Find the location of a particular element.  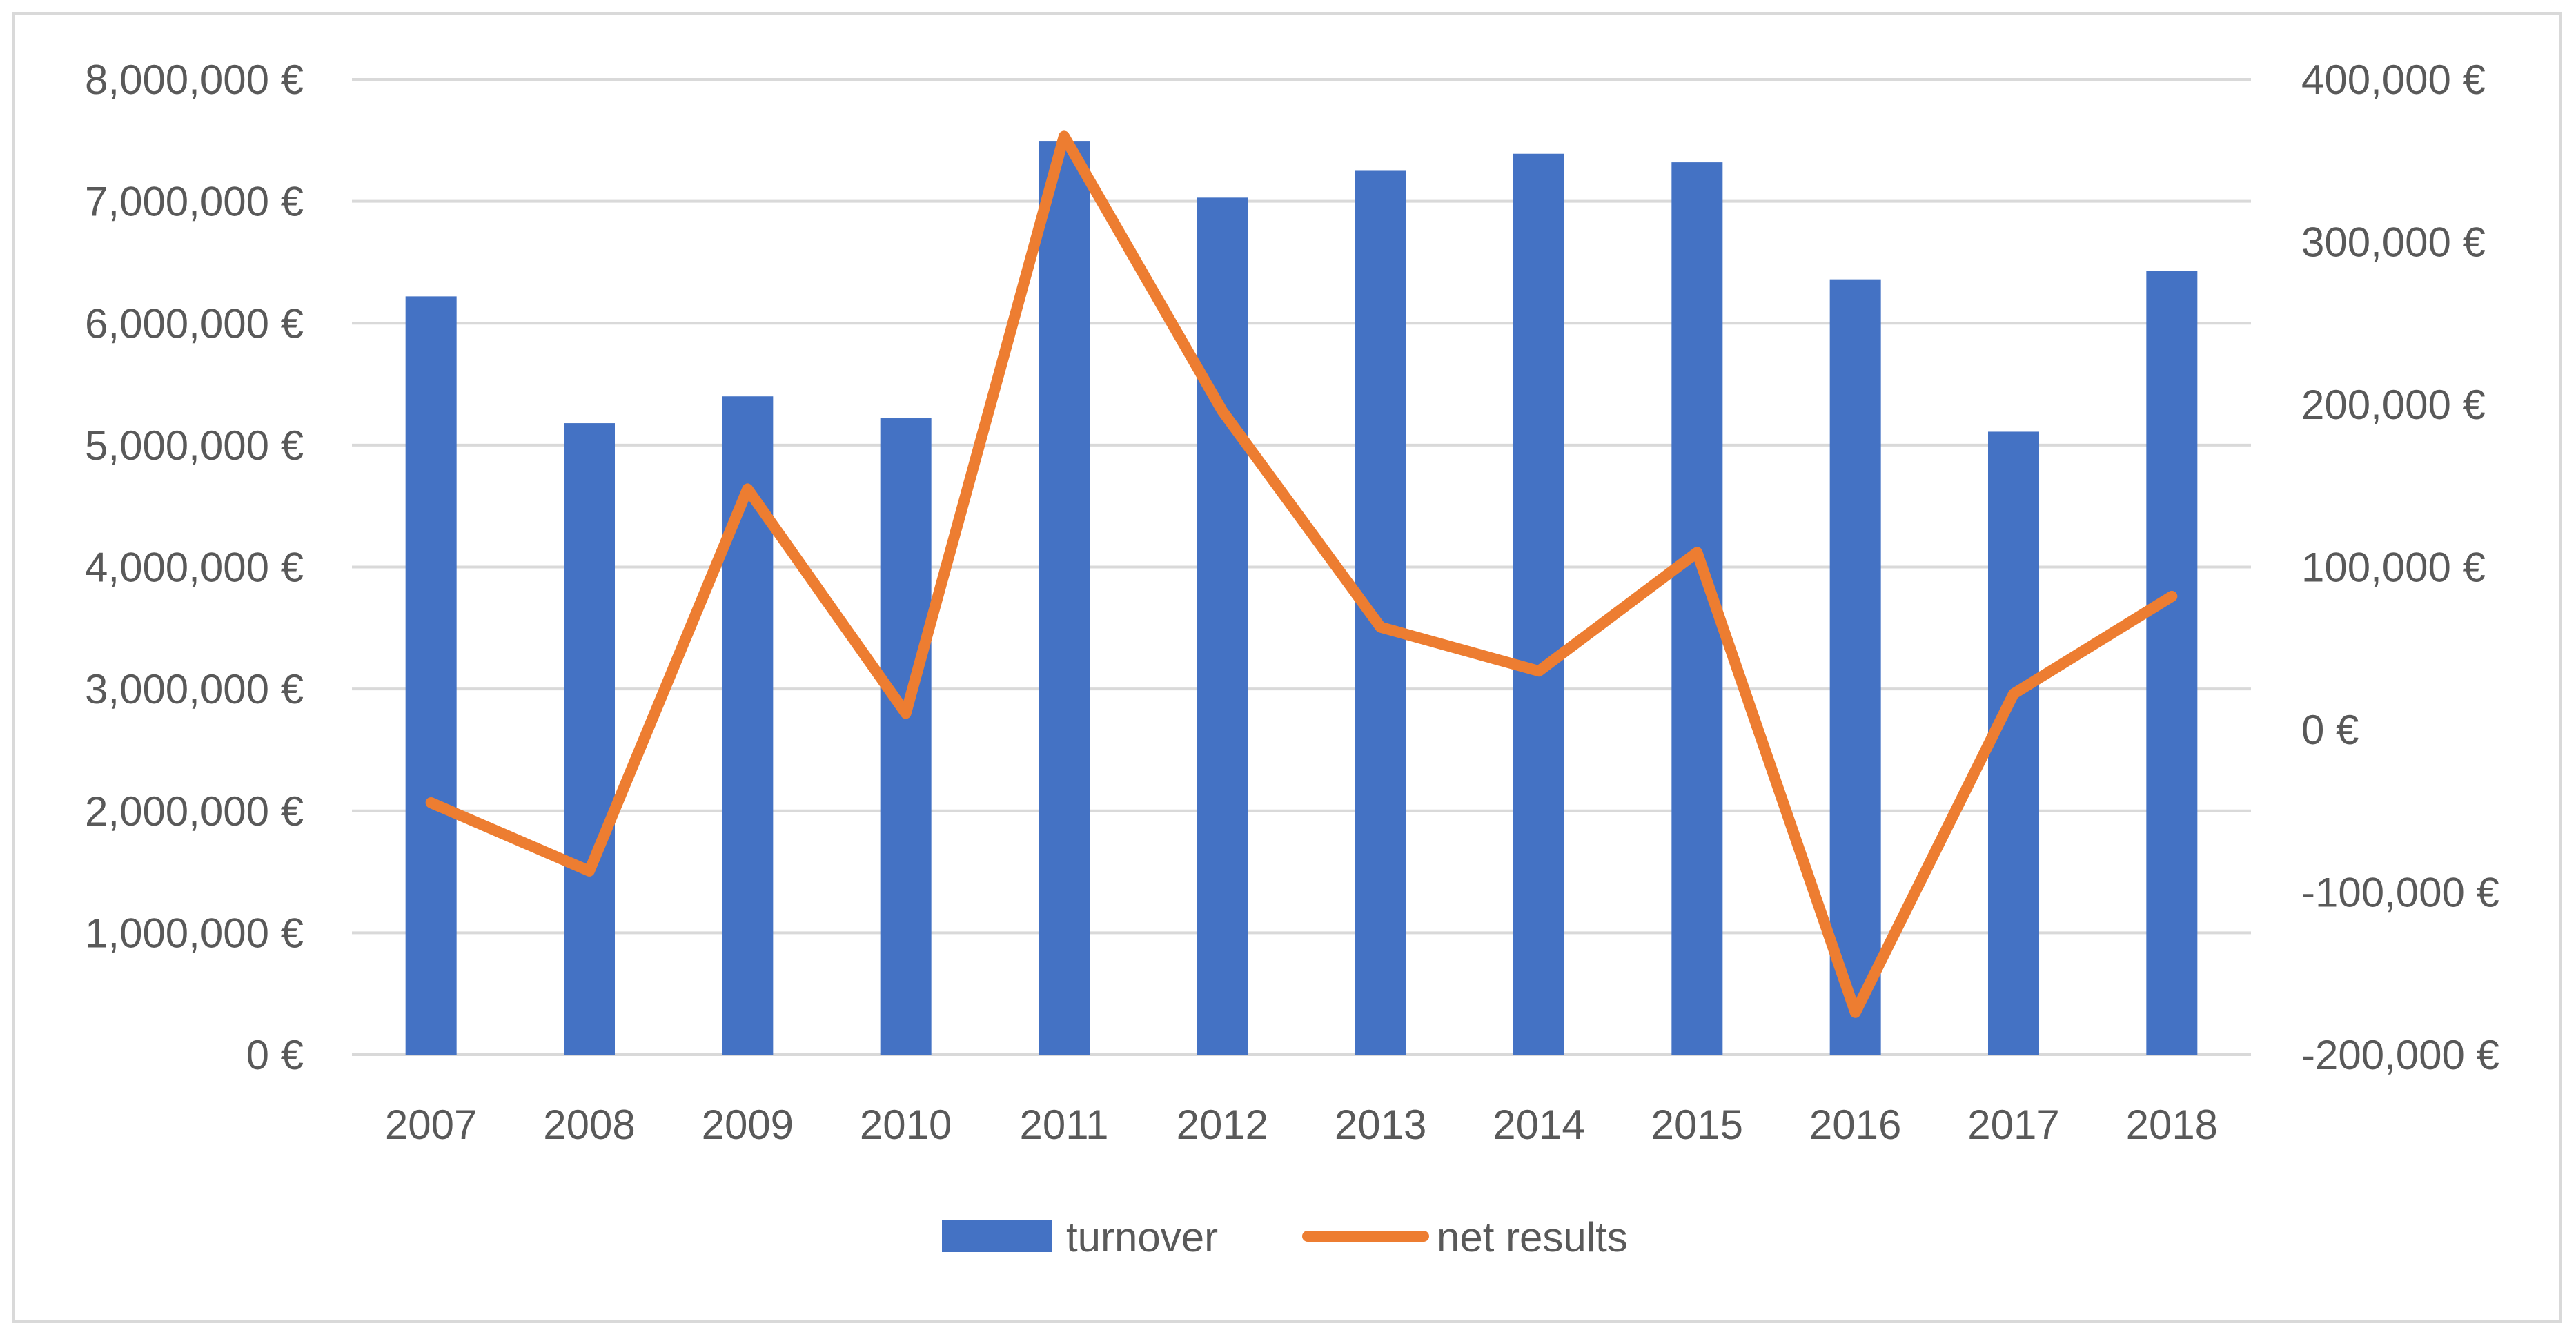

legend: turnover net results is located at coordinates (1285, 1237).